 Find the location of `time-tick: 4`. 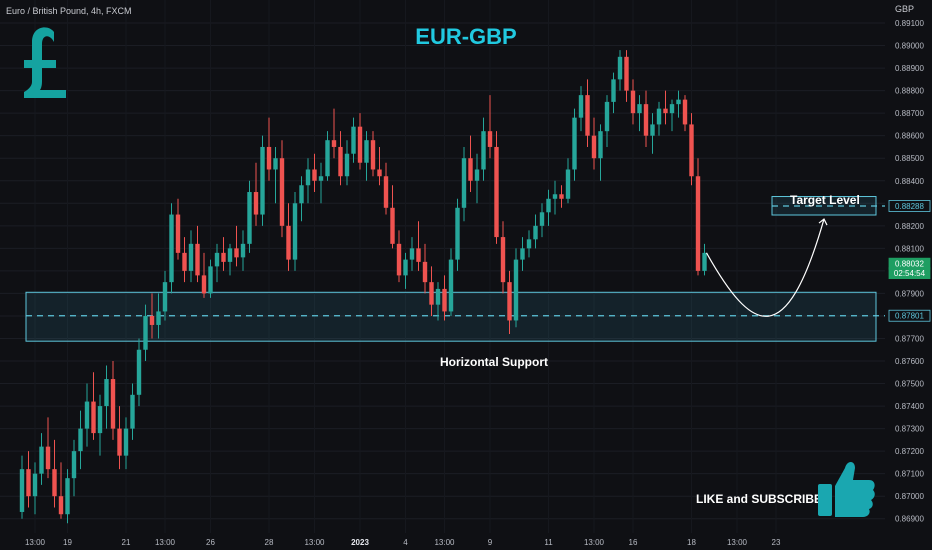

time-tick: 4 is located at coordinates (405, 542).